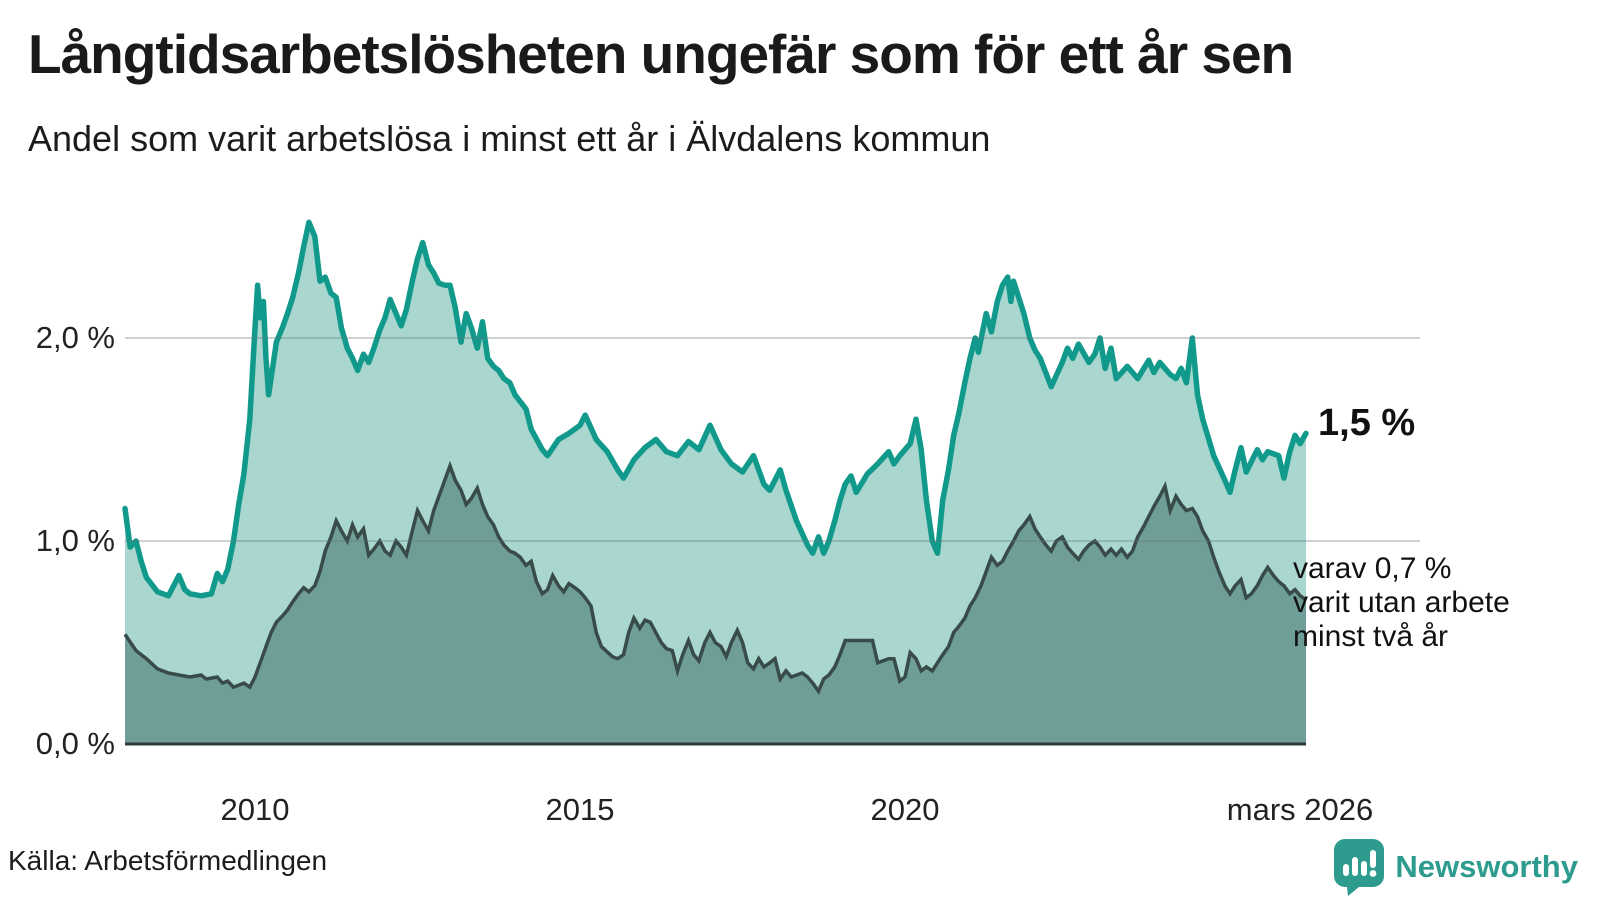 This screenshot has height=900, width=1600. Describe the element at coordinates (75, 337) in the screenshot. I see `y-tick-label: 2,0 %` at that location.